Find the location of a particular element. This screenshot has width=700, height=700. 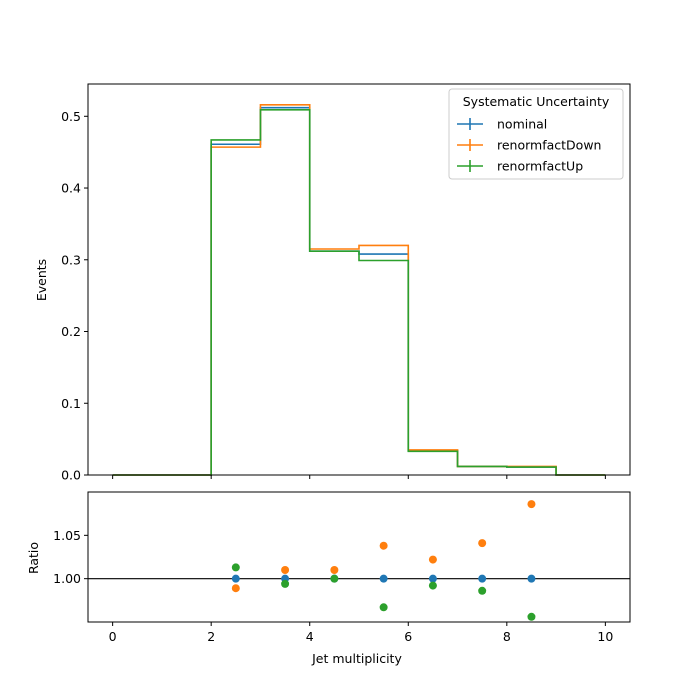

main-y-ticks: 0.0 0.1 0.2 0.3 0.4 0.5 is located at coordinates (74, 296).